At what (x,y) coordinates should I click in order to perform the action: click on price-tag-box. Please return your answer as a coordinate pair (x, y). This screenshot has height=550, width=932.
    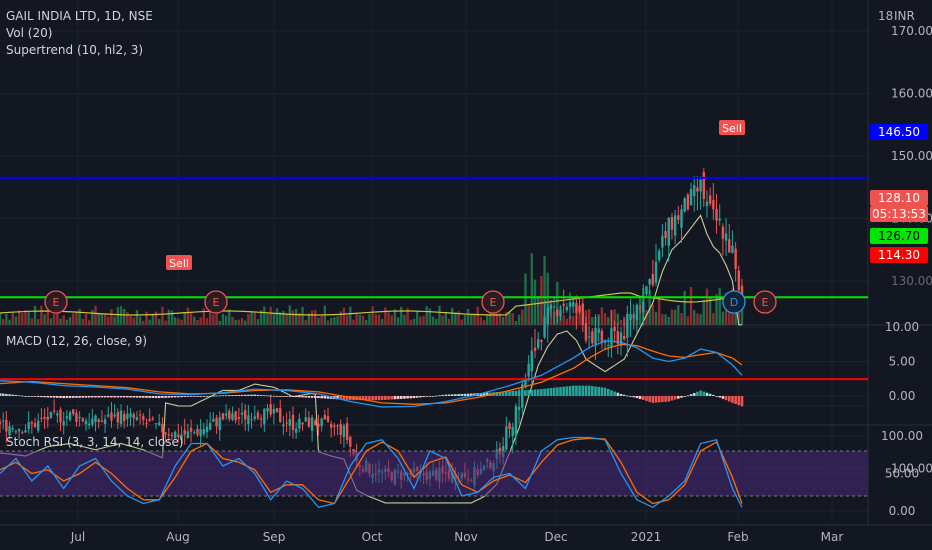
    Looking at the image, I should click on (899, 214).